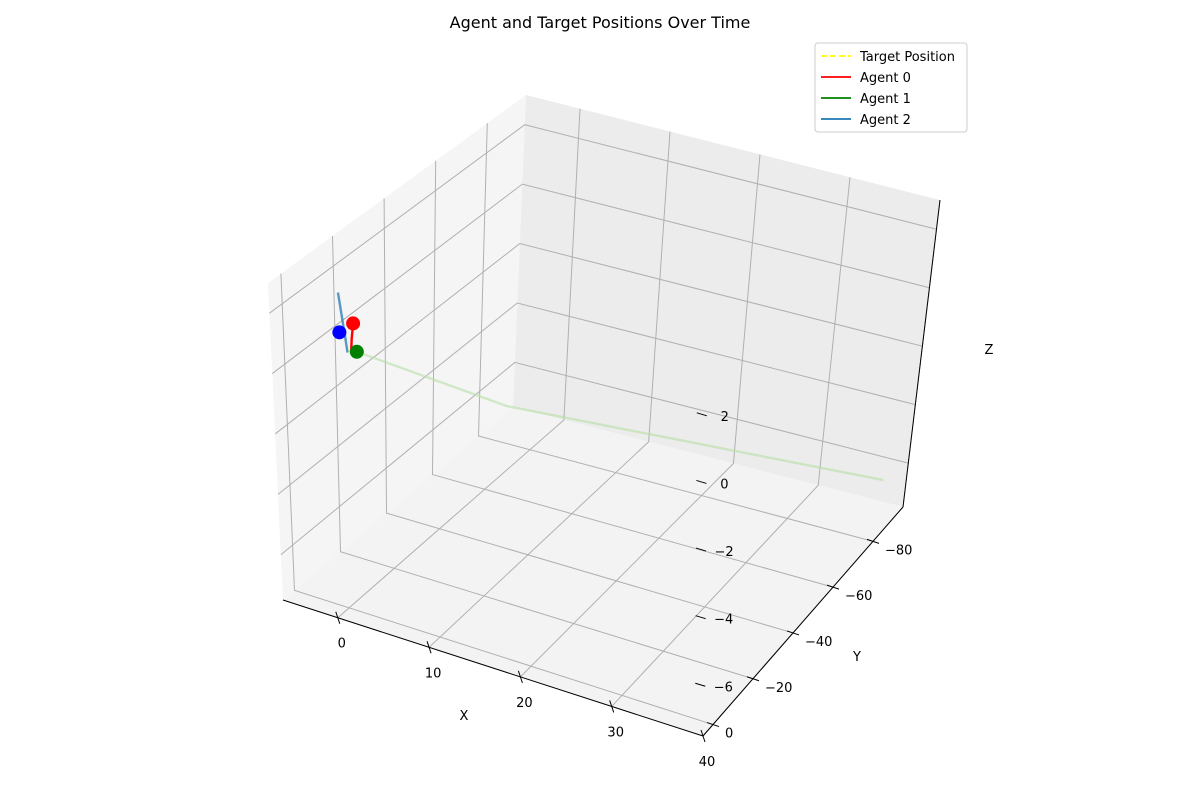 The image size is (1200, 800). What do you see at coordinates (778, 688) in the screenshot?
I see `y-tick-label: −20` at bounding box center [778, 688].